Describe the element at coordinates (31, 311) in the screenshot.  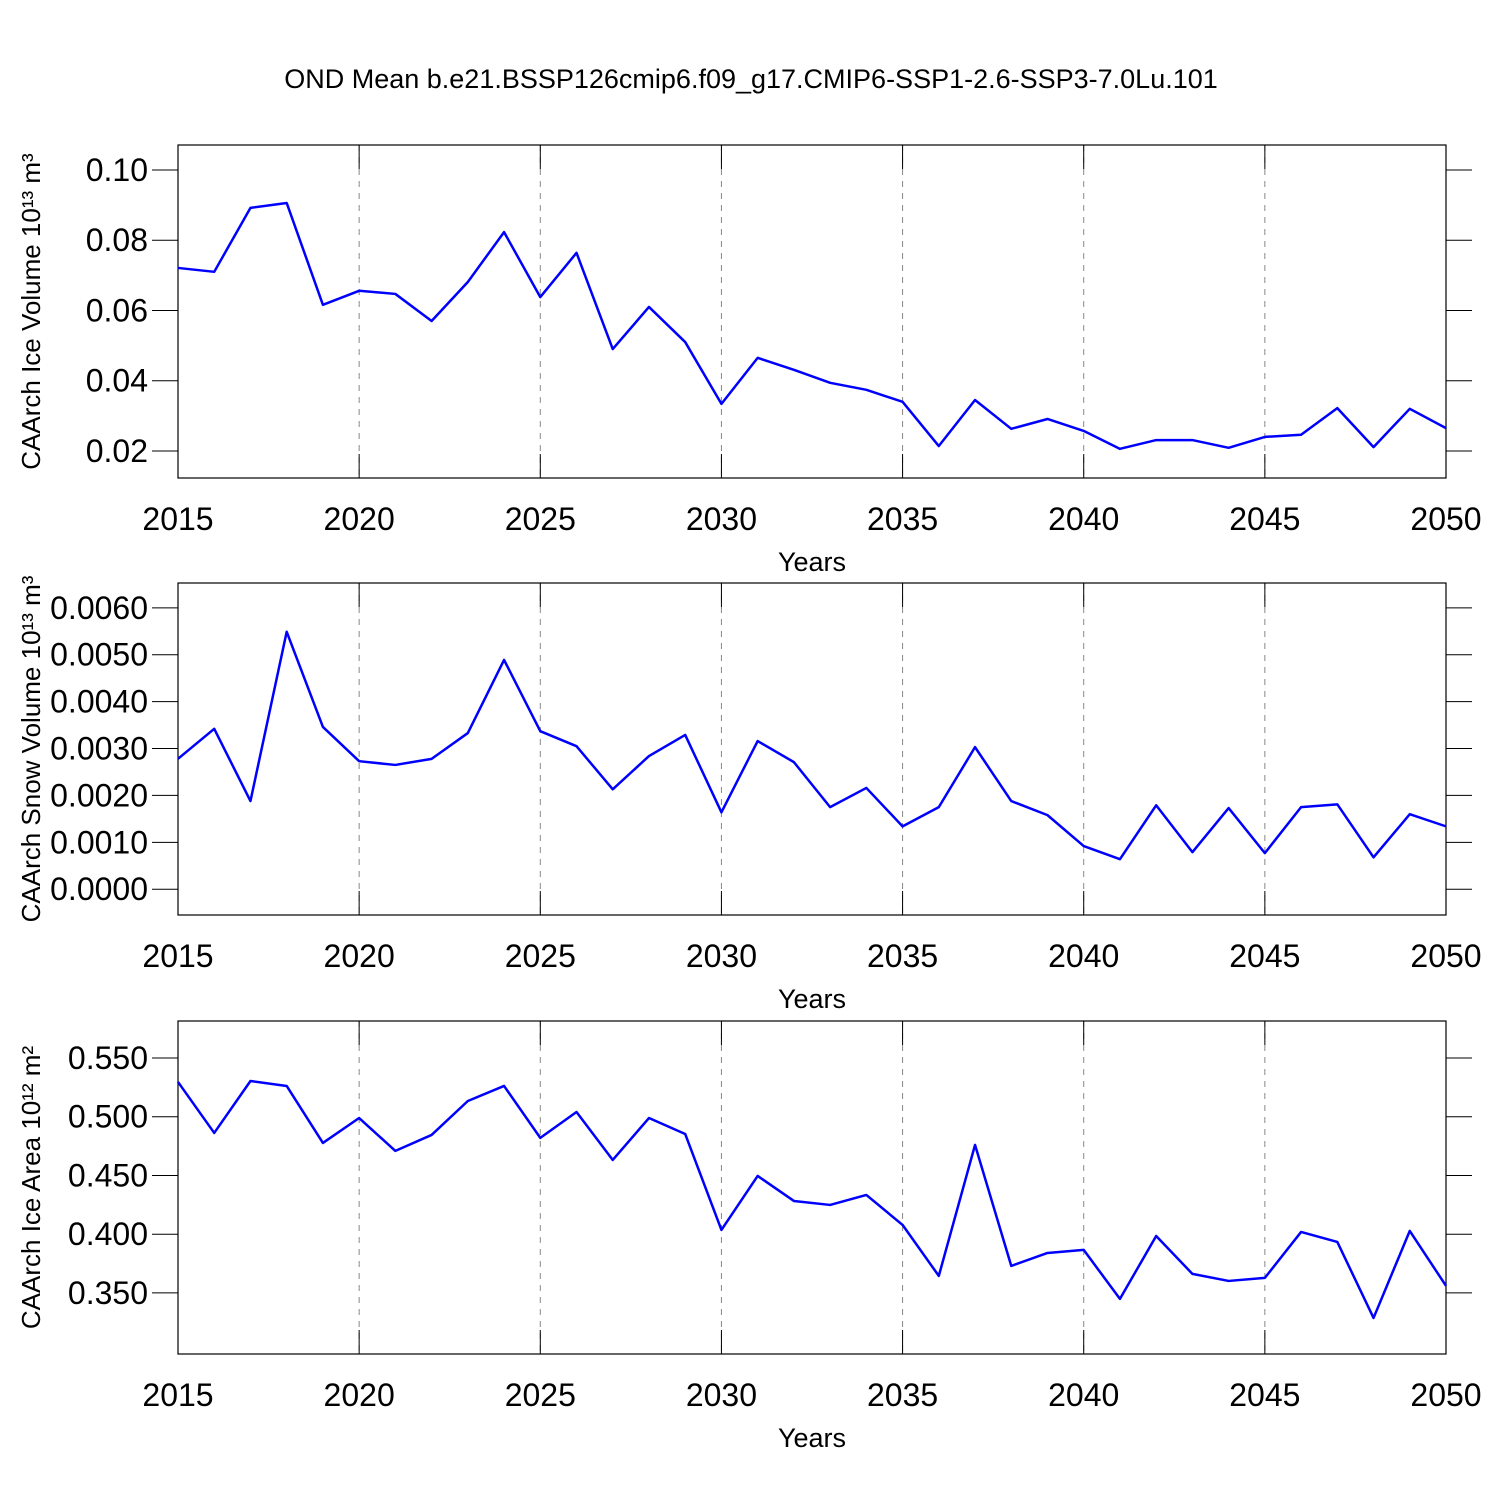
I see `y-axis-label: CAArch Ice Volume 10¹³ m³` at that location.